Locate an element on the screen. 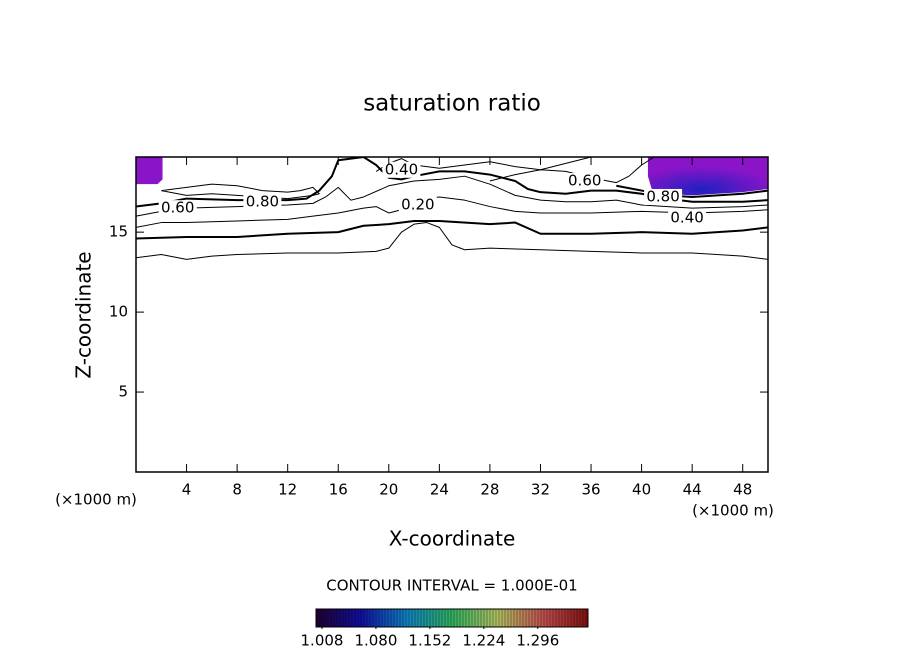 This screenshot has height=654, width=904. x-tick-label: 40 is located at coordinates (641, 490).